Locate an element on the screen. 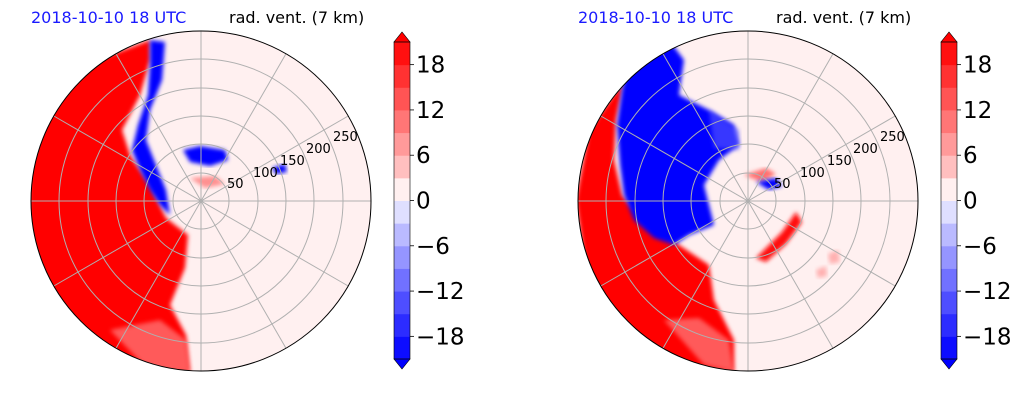  radial-tick-labels-left: 50 100 150 200 250 is located at coordinates (292, 161).